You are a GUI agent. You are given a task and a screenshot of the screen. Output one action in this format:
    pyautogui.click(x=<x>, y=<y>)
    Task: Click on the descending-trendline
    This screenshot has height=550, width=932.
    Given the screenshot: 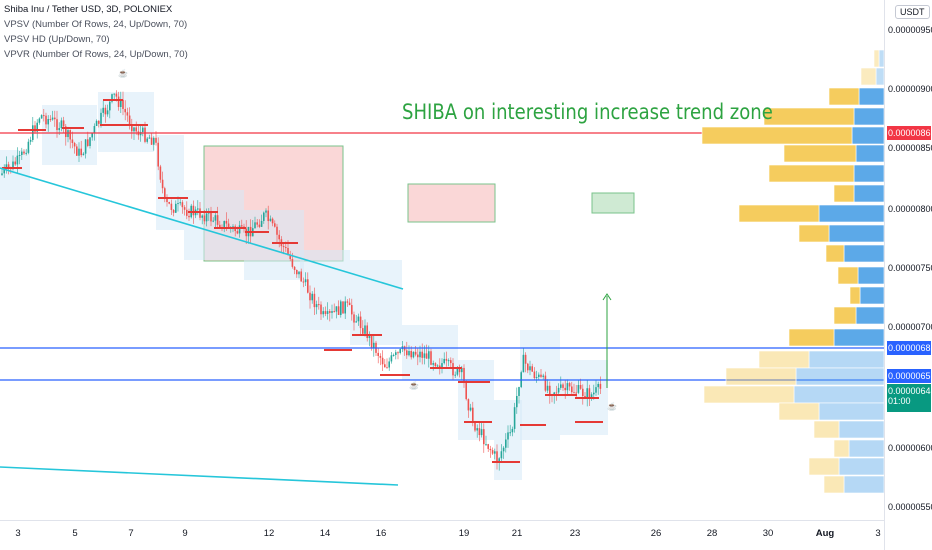 What is the action you would take?
    pyautogui.click(x=202, y=228)
    